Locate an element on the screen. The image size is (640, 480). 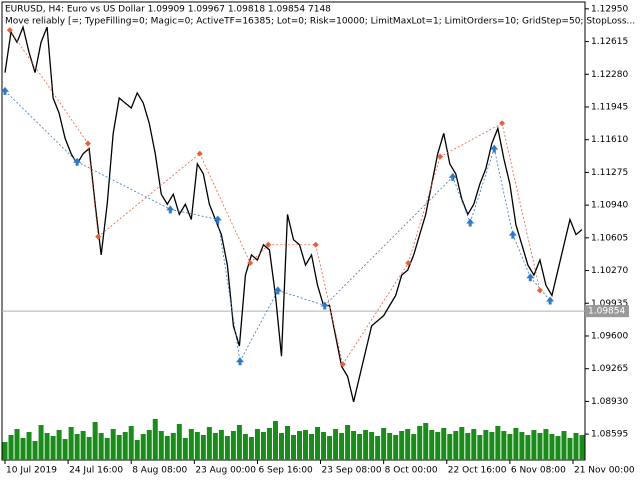
x-tick-label: 23 Sep 08:00 is located at coordinates (352, 471).